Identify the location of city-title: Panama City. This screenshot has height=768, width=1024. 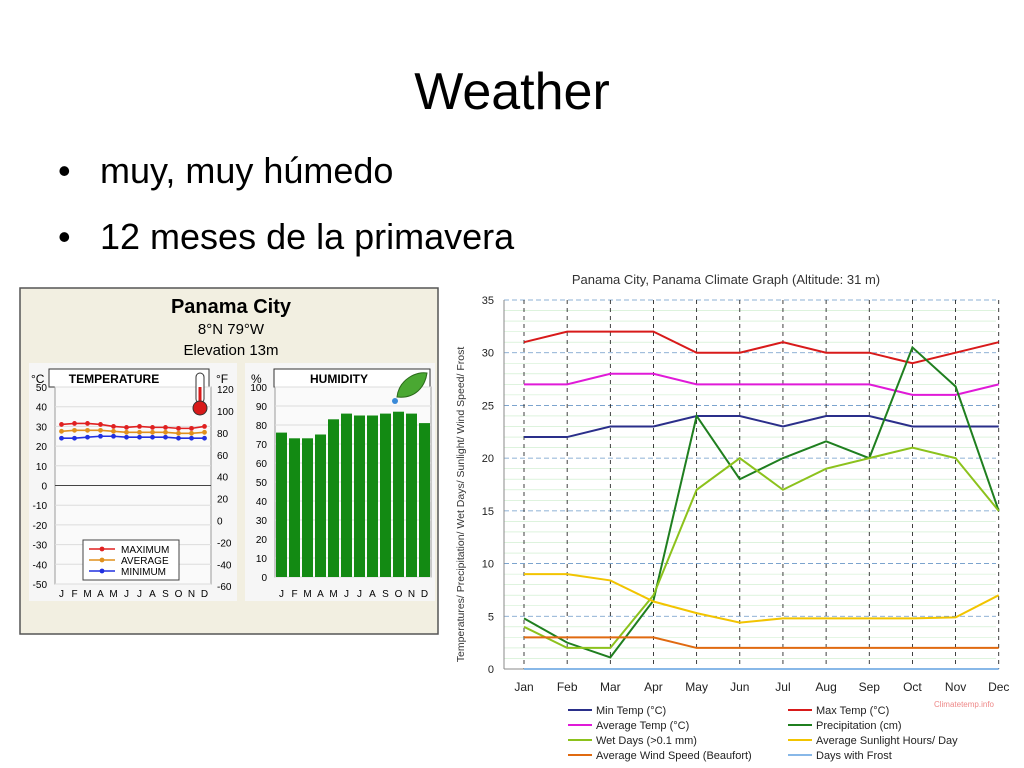
(231, 307).